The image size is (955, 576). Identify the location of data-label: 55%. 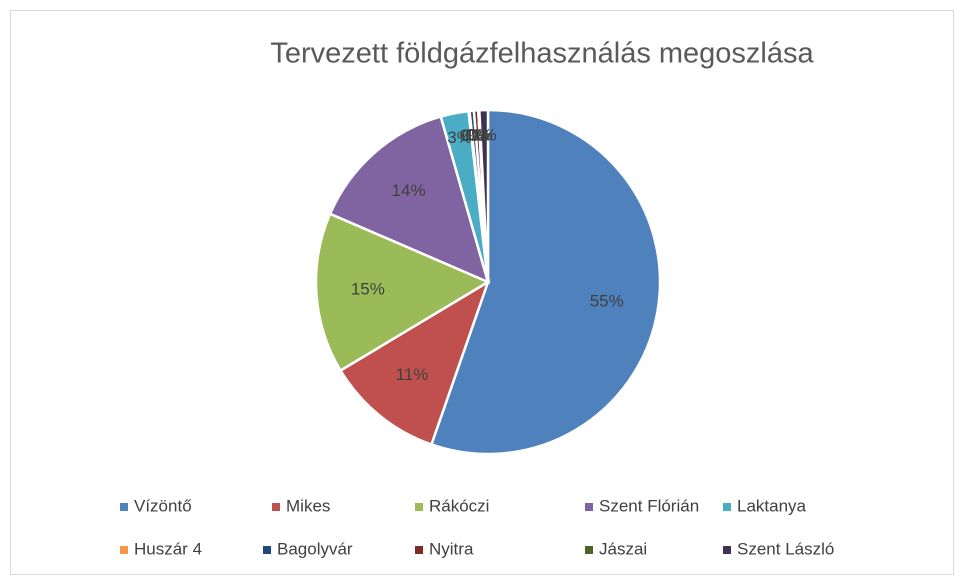
(607, 301).